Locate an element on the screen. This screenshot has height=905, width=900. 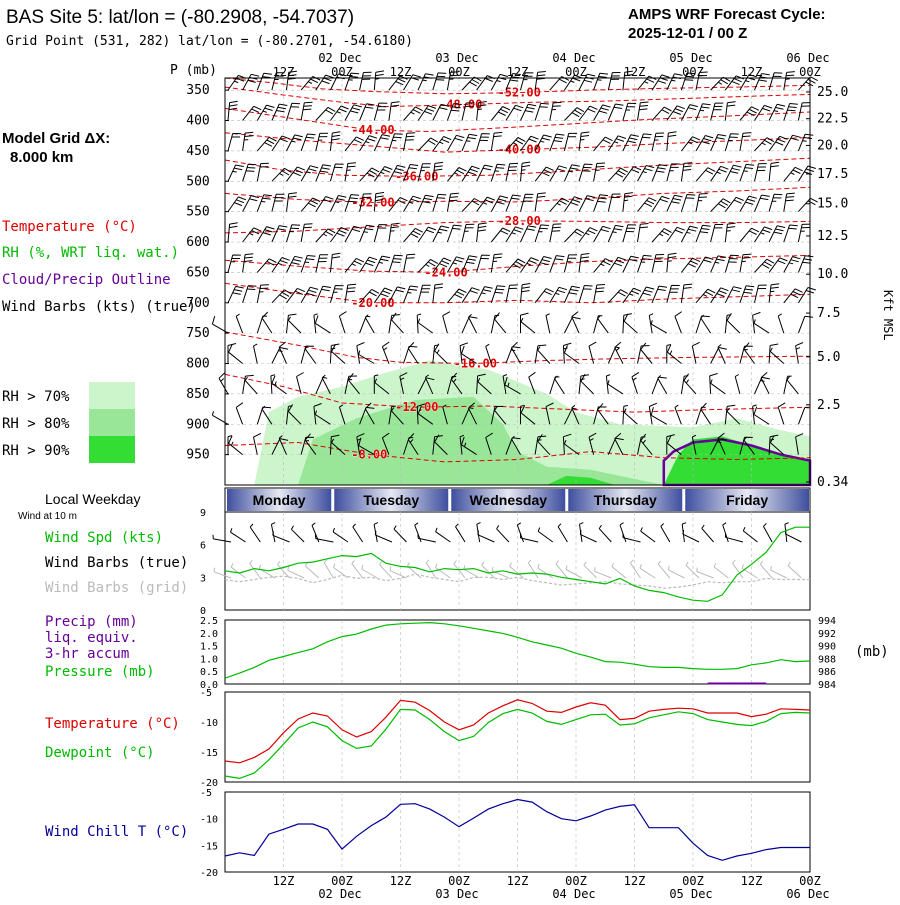
rh-shading is located at coordinates (532, 422).